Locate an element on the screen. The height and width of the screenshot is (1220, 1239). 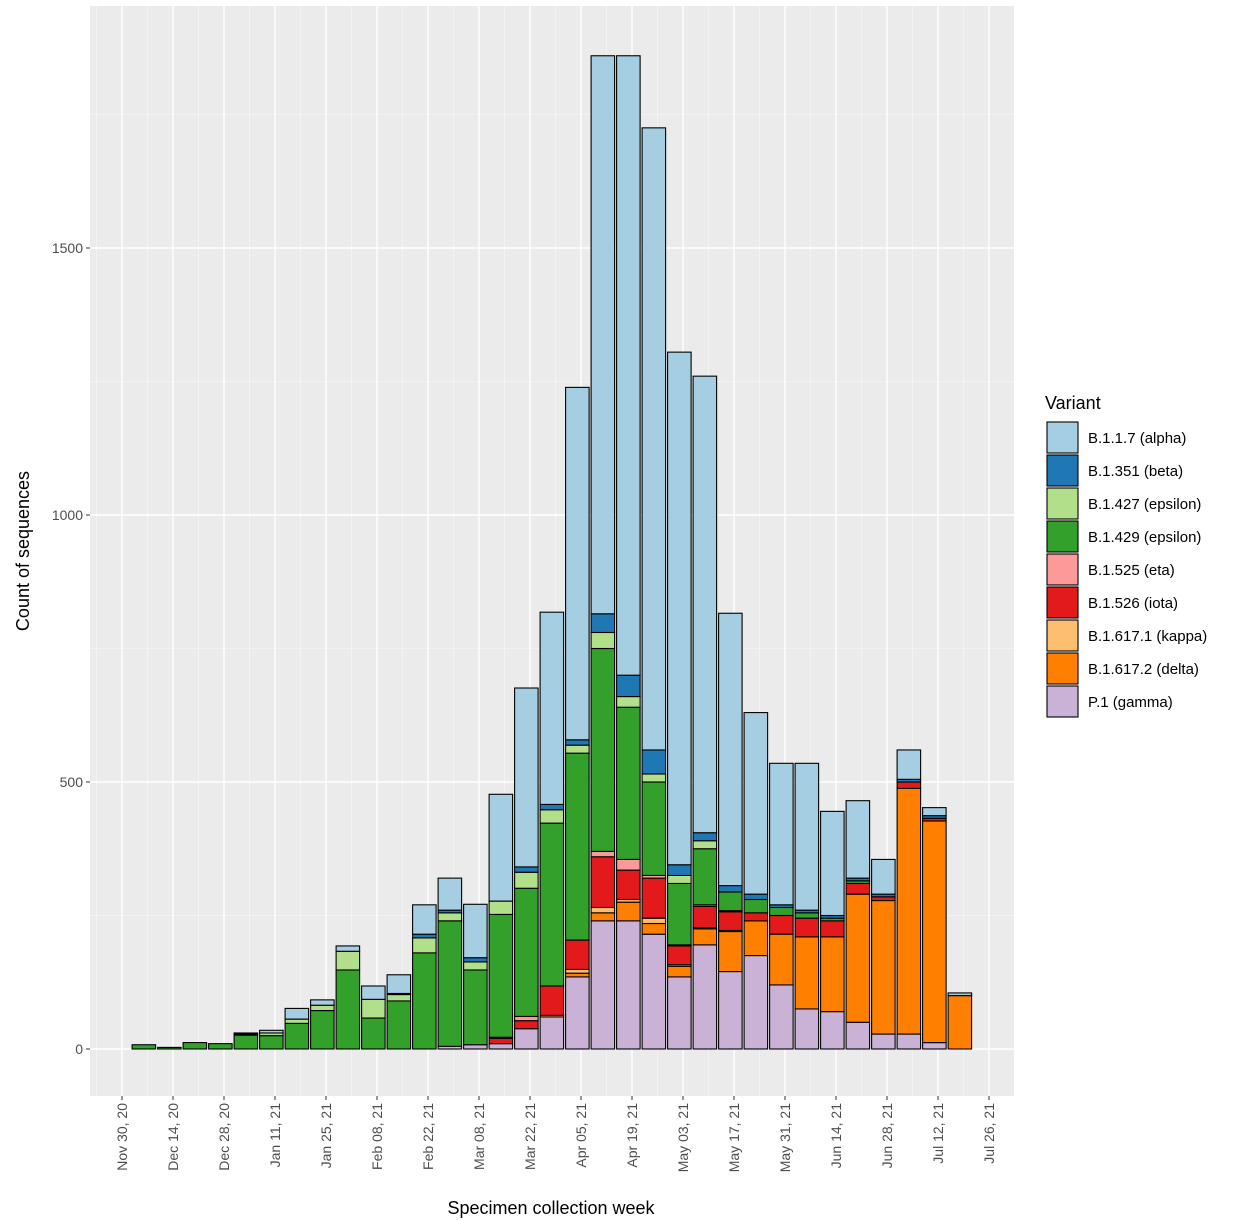
bar-segment: Mar 14, 21 — B.1.429 (epsilon): 230 is located at coordinates (501, 975).